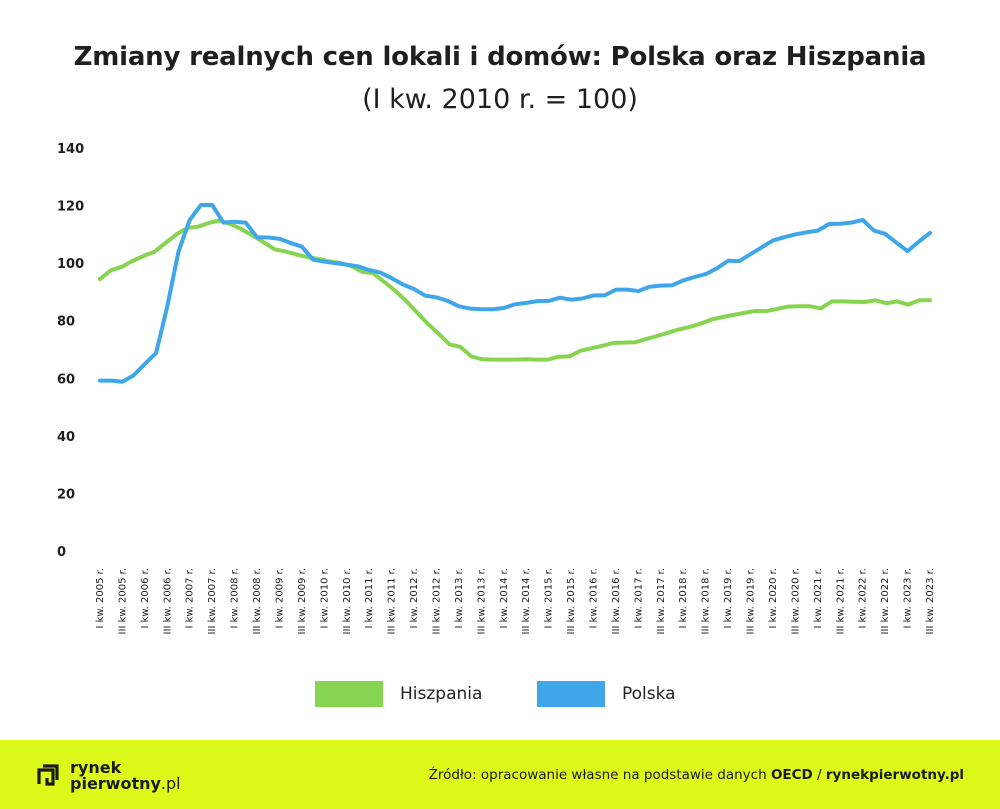 This screenshot has height=809, width=1000. I want to click on x-tick-label: III kw. 2008 r., so click(257, 601).